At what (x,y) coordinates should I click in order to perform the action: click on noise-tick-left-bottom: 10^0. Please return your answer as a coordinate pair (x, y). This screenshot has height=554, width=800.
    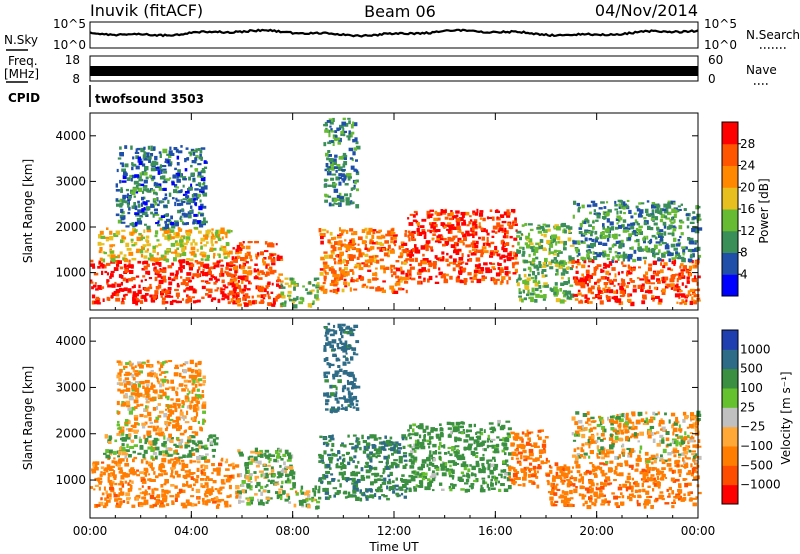
    Looking at the image, I should click on (69, 45).